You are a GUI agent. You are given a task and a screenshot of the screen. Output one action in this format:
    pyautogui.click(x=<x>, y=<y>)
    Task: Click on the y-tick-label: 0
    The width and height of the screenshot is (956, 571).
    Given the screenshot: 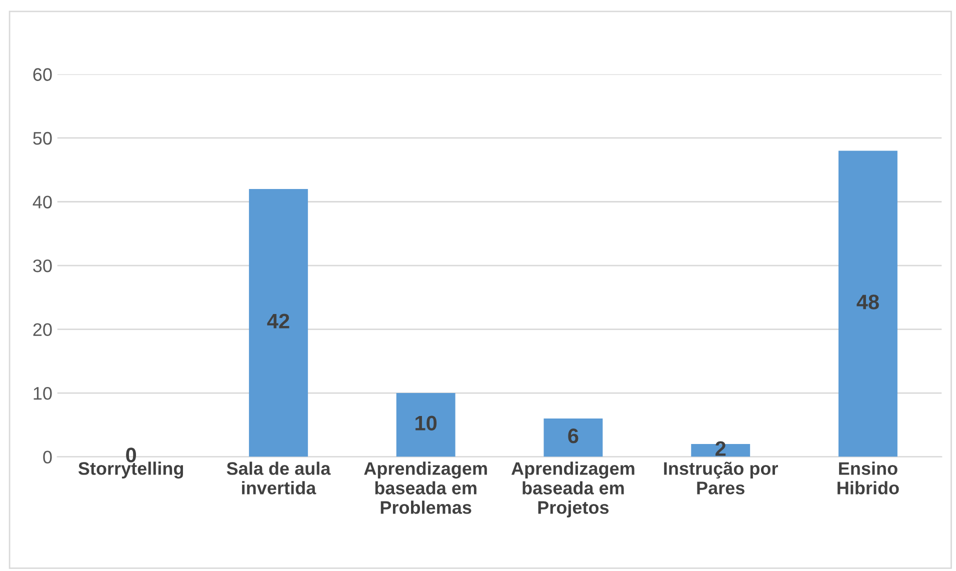 What is the action you would take?
    pyautogui.click(x=47, y=457)
    